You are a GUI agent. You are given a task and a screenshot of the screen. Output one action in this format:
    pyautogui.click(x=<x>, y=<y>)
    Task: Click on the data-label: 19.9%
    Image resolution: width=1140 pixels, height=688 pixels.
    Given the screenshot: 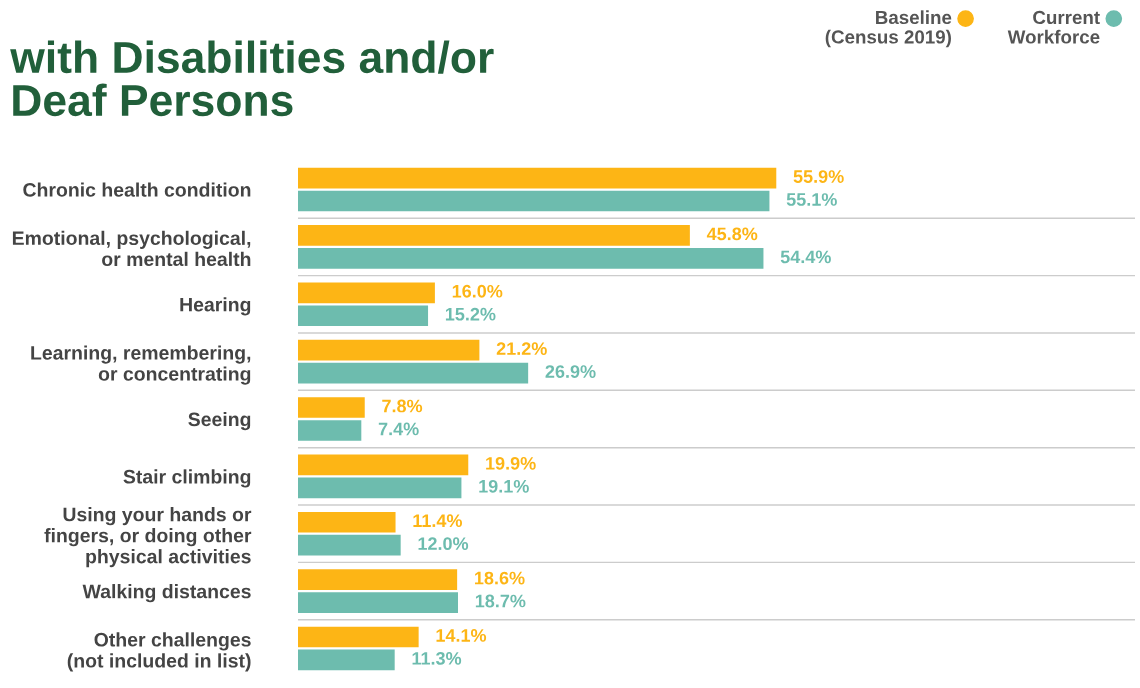 What is the action you would take?
    pyautogui.click(x=511, y=463)
    